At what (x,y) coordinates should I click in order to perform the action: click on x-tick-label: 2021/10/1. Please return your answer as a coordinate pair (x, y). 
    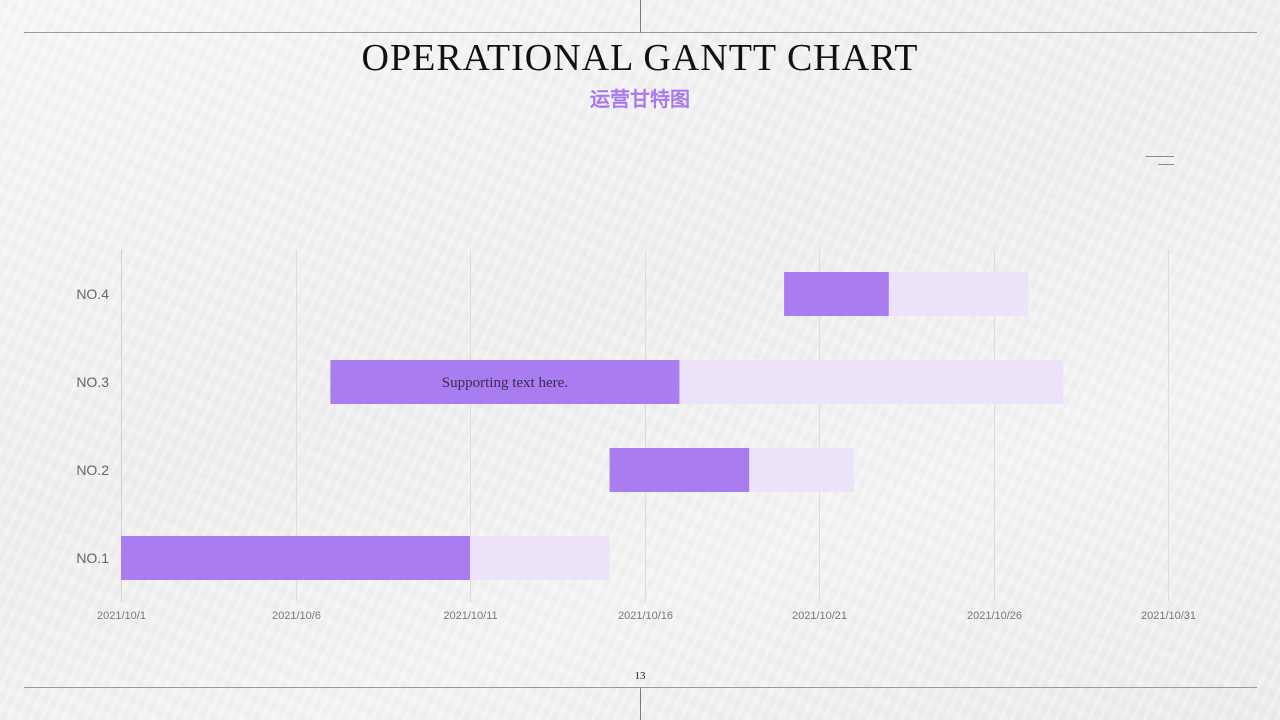
    Looking at the image, I should click on (121, 616).